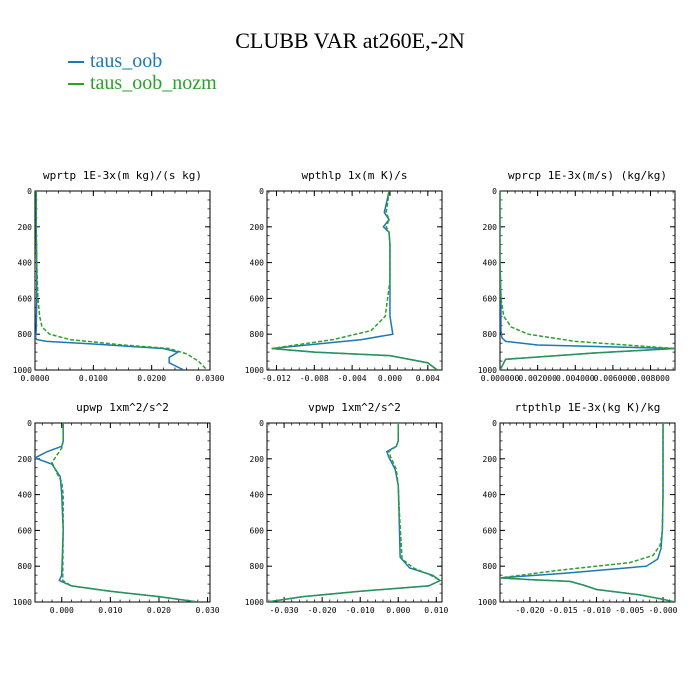 The height and width of the screenshot is (700, 700). Describe the element at coordinates (354, 407) in the screenshot. I see `panel-title: vpwp 1xm^2/s^2` at that location.